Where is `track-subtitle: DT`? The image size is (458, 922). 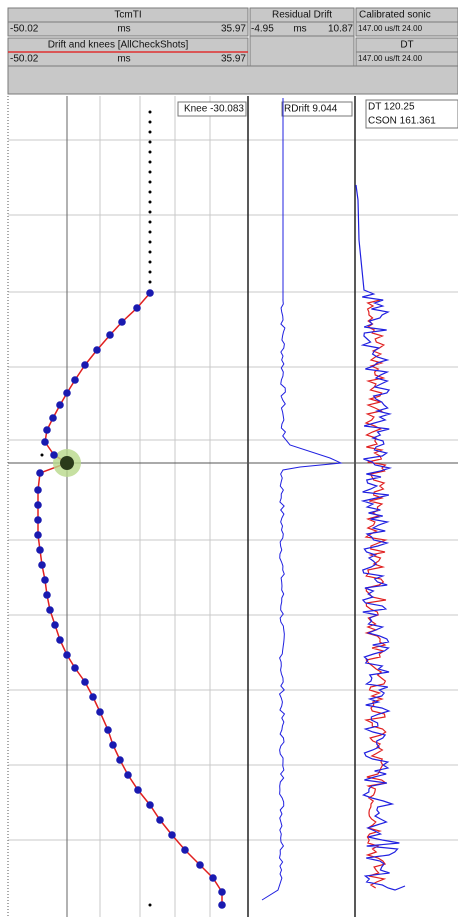 track-subtitle: DT is located at coordinates (406, 45).